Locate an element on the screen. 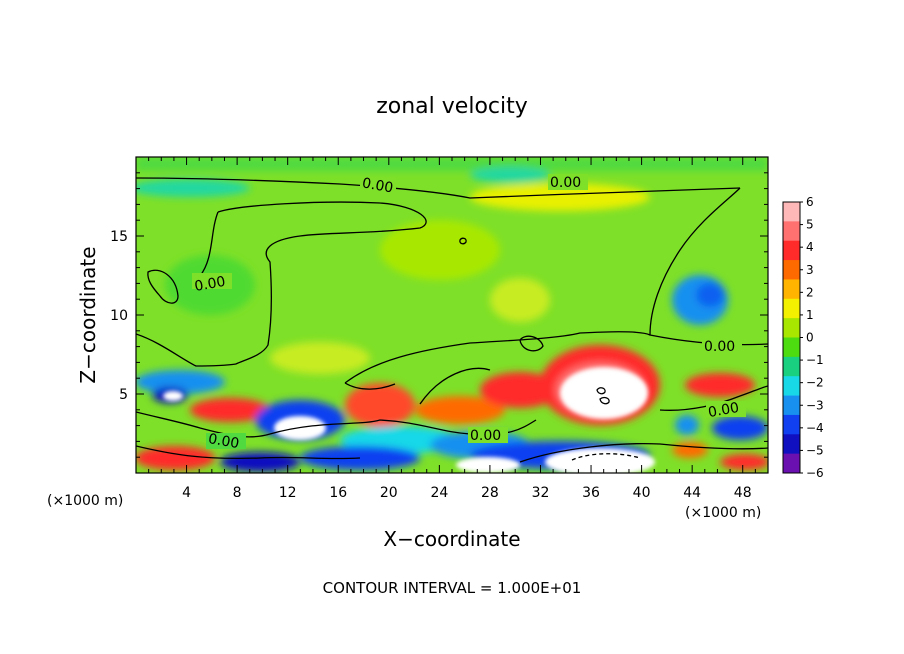 Image resolution: width=904 pixels, height=654 pixels. colorbar-tick-label: 2 is located at coordinates (810, 292).